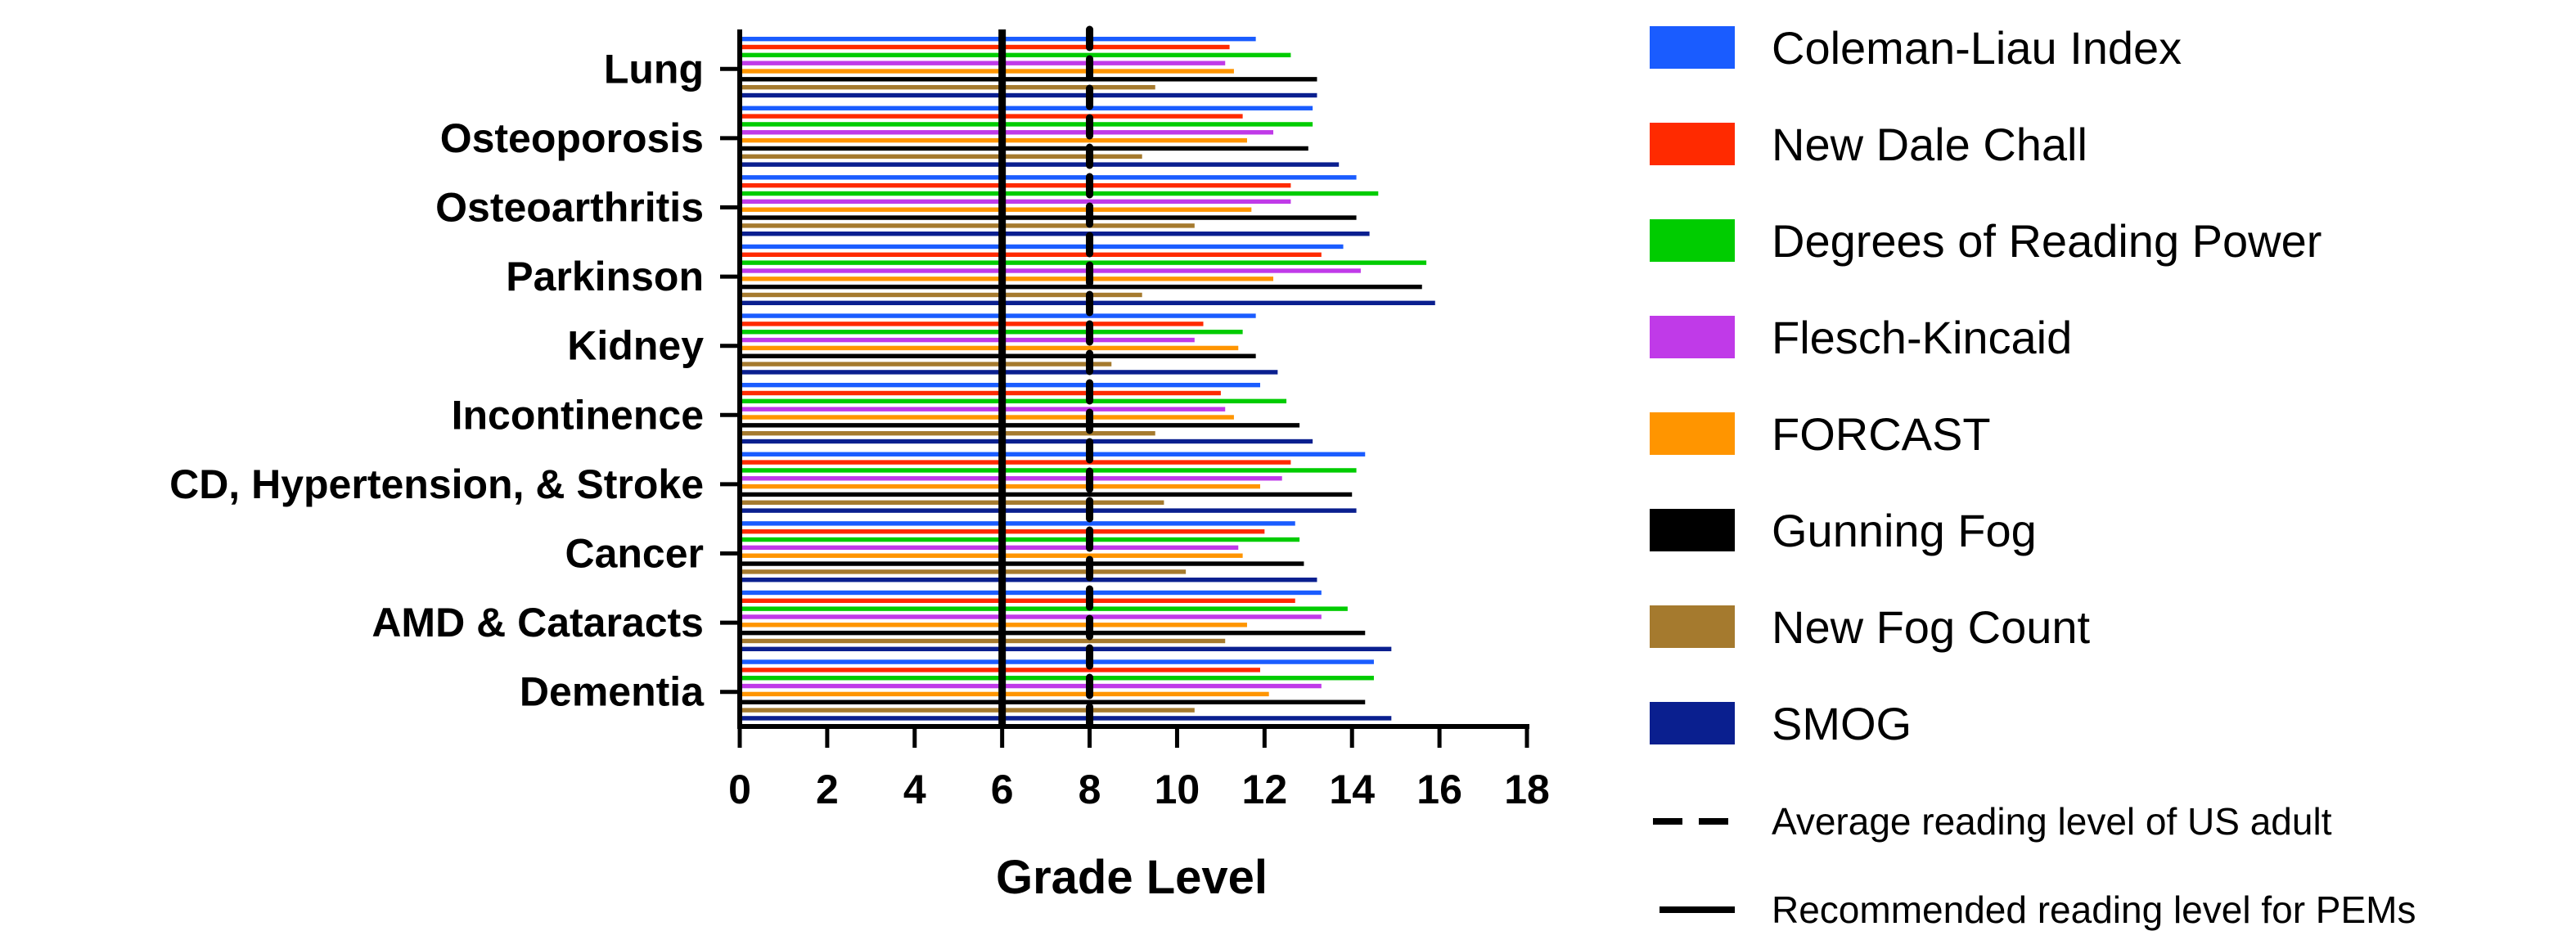  What do you see at coordinates (654, 69) in the screenshot?
I see `category-label: Lung` at bounding box center [654, 69].